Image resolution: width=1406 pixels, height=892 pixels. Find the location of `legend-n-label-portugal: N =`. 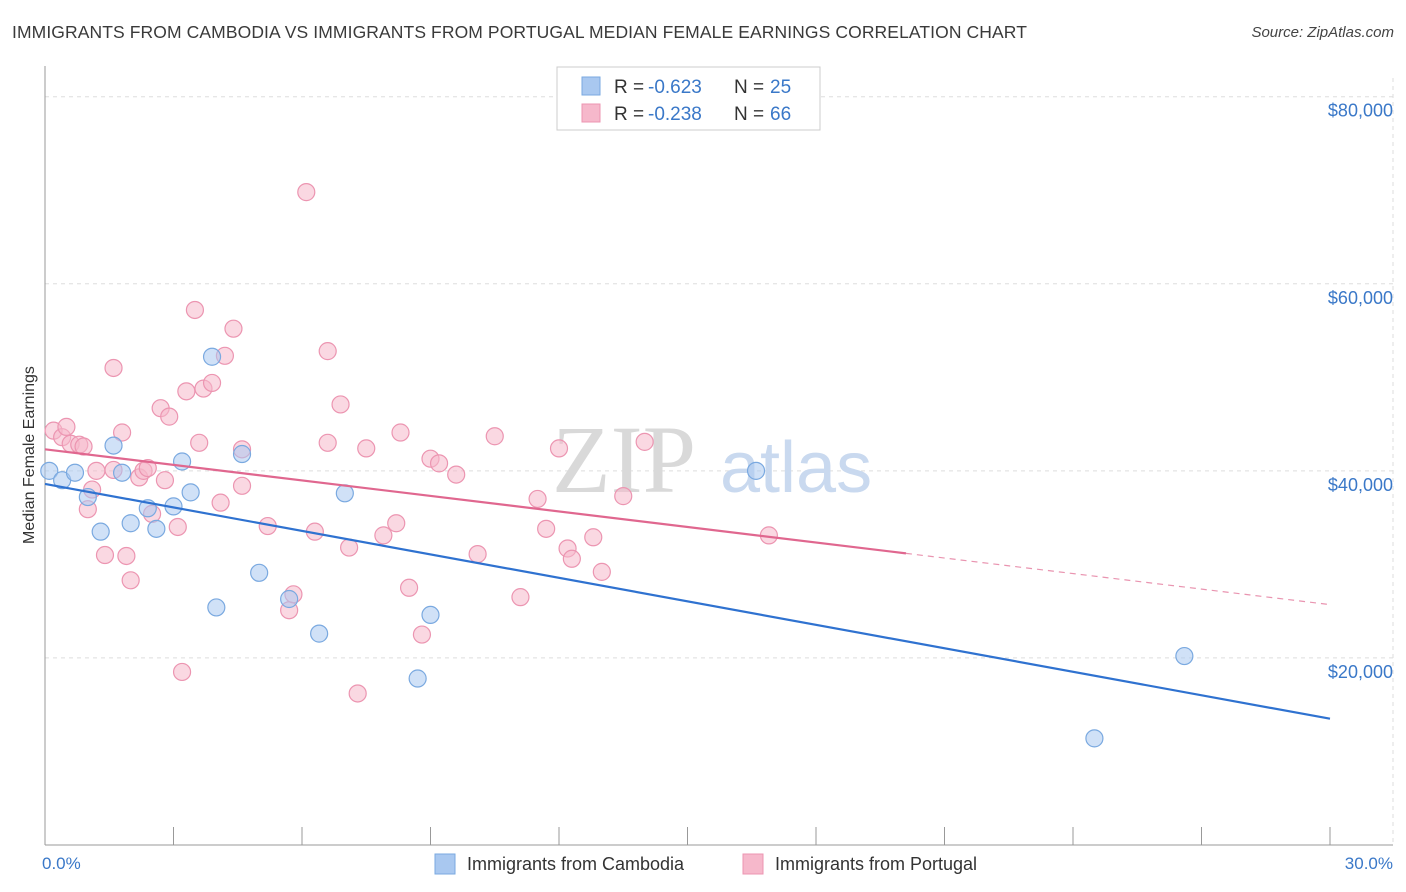

legend-n-label-portugal: N = is located at coordinates (749, 114).